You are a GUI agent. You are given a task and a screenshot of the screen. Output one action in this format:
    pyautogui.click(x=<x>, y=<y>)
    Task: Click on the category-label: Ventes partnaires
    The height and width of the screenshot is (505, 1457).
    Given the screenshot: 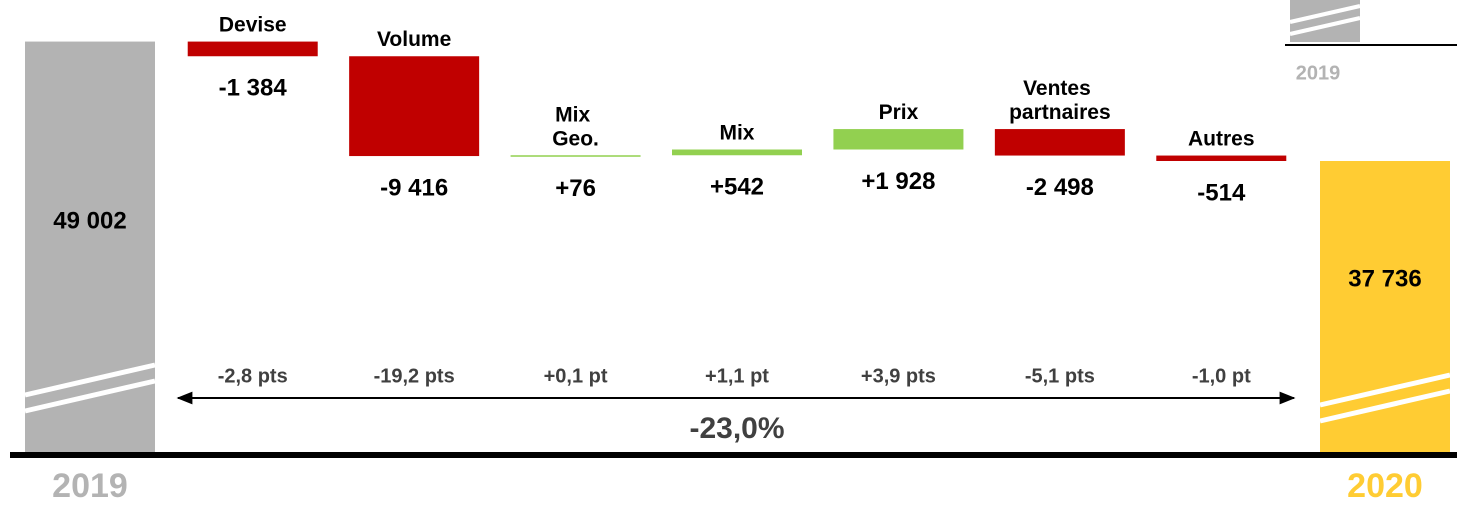 What is the action you would take?
    pyautogui.click(x=1060, y=100)
    